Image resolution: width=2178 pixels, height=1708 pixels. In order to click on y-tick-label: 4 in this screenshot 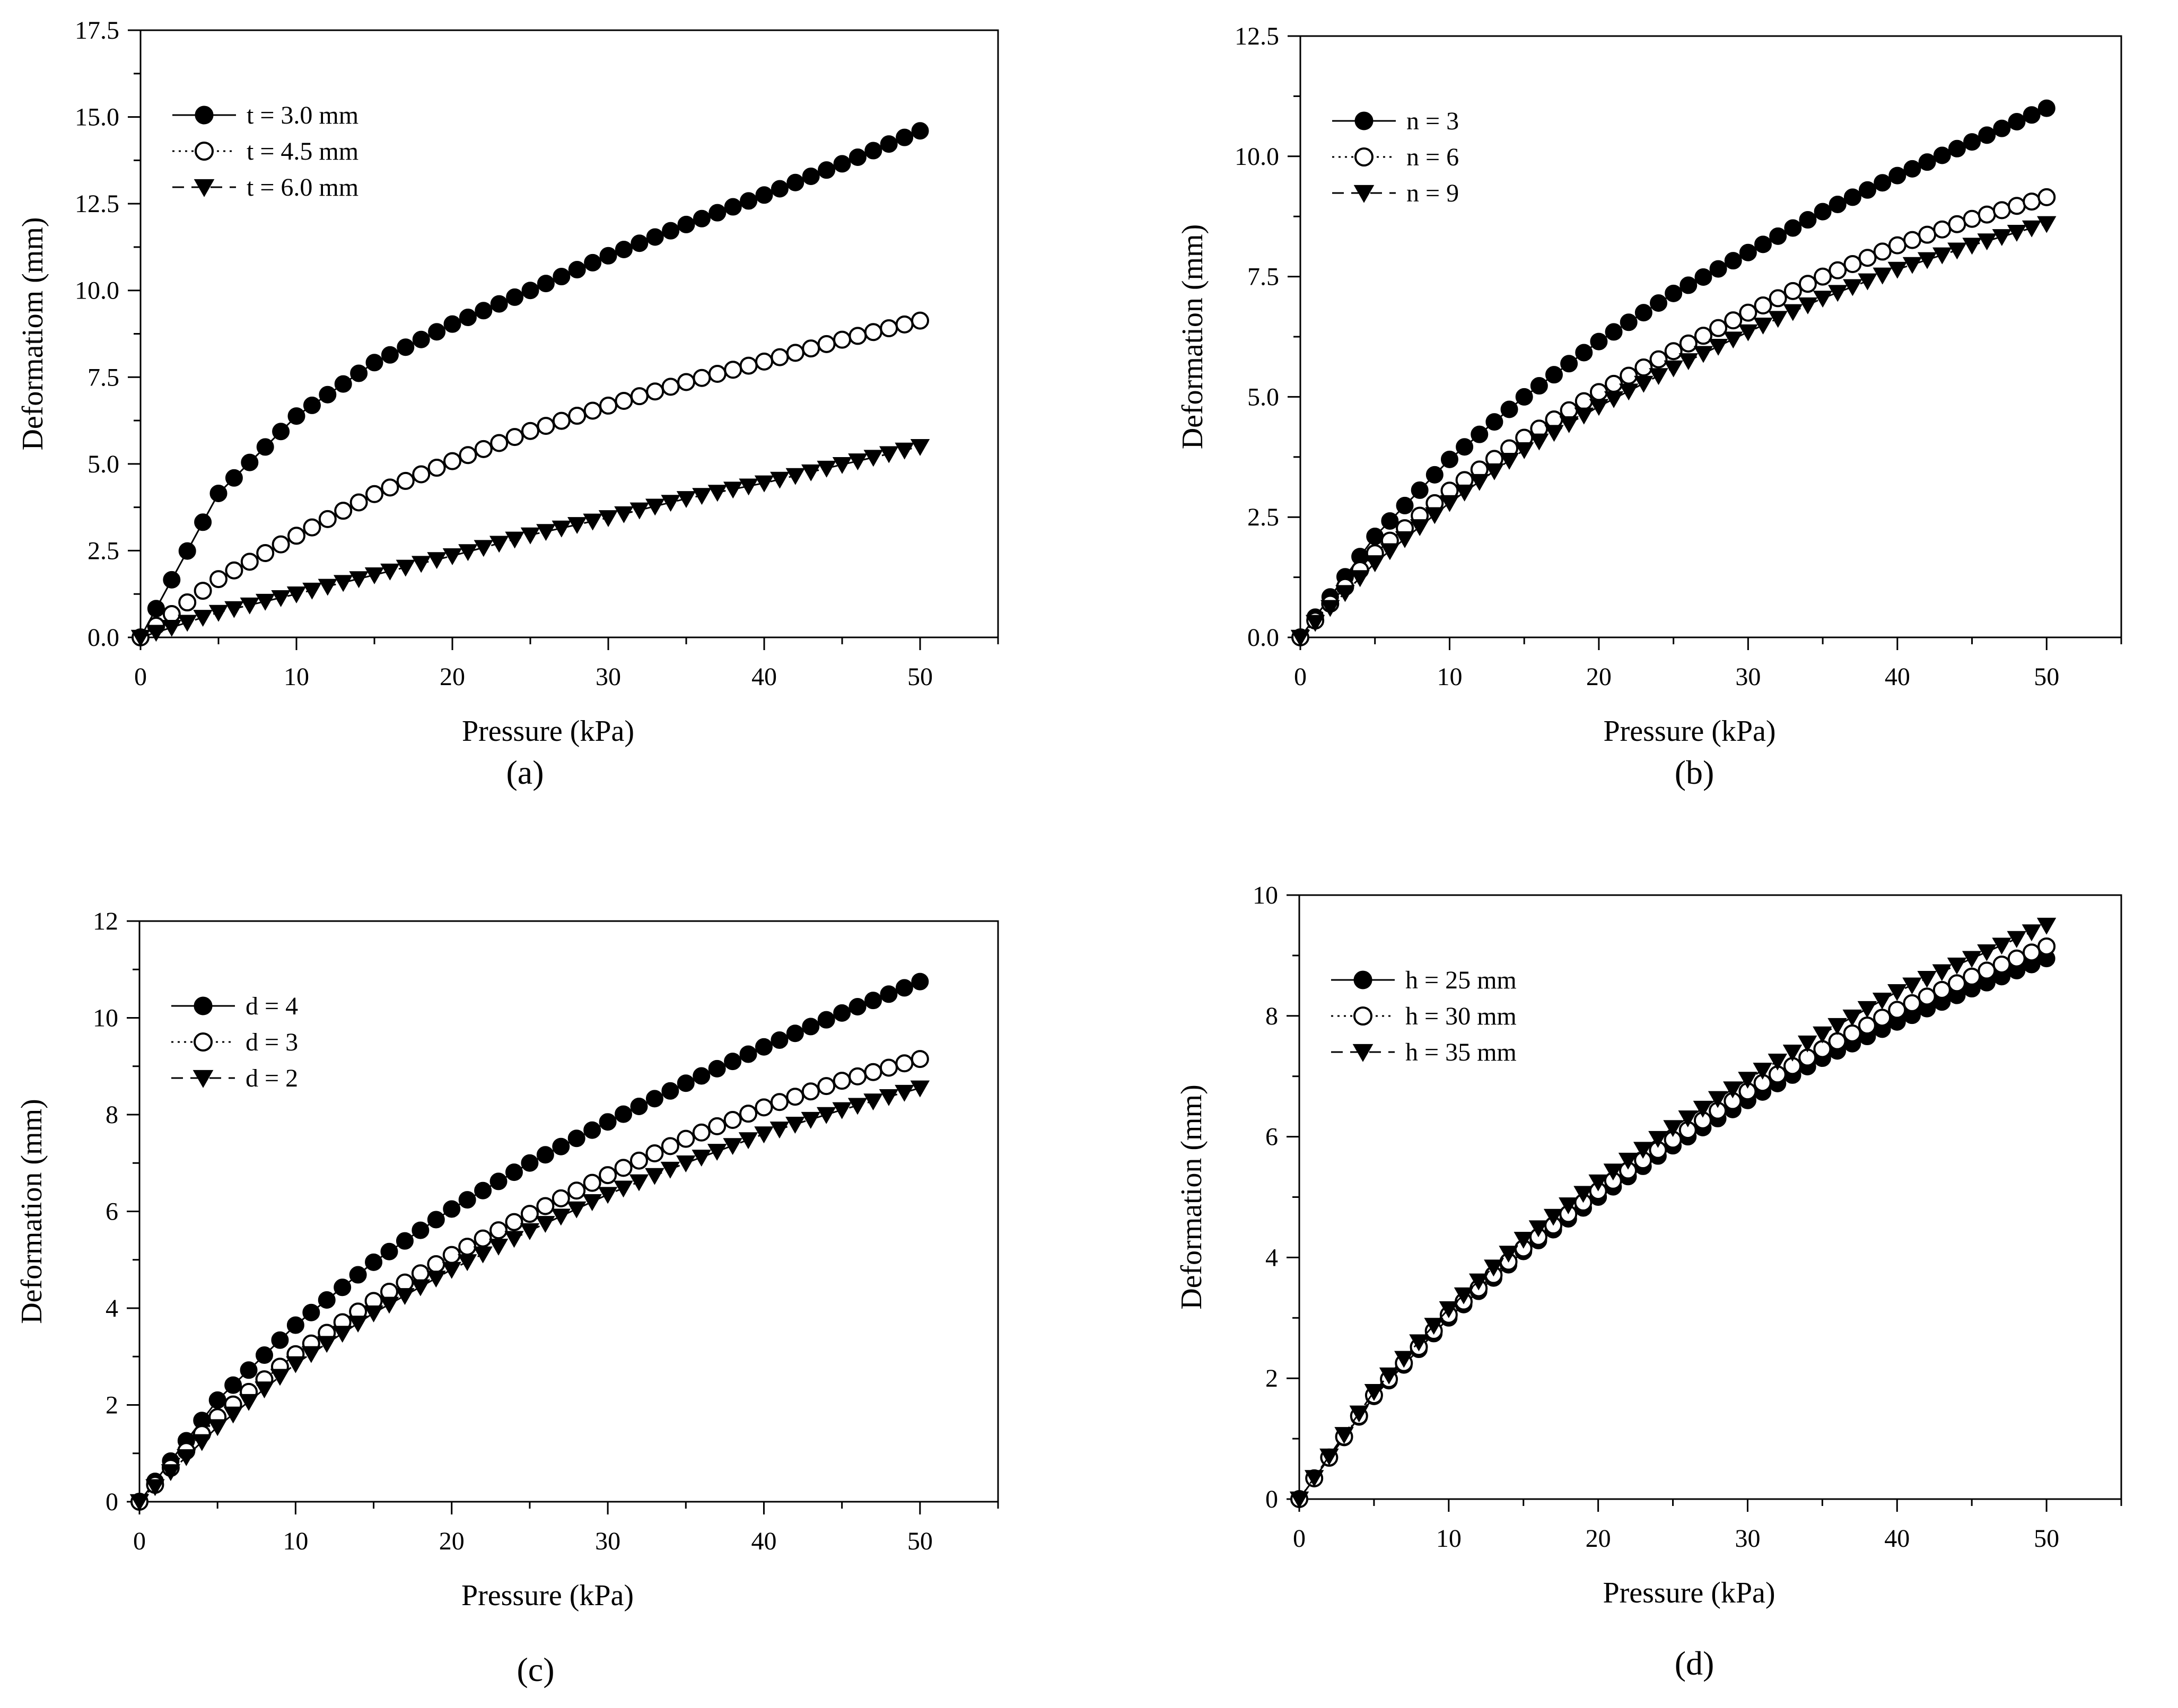, I will do `click(112, 1308)`.